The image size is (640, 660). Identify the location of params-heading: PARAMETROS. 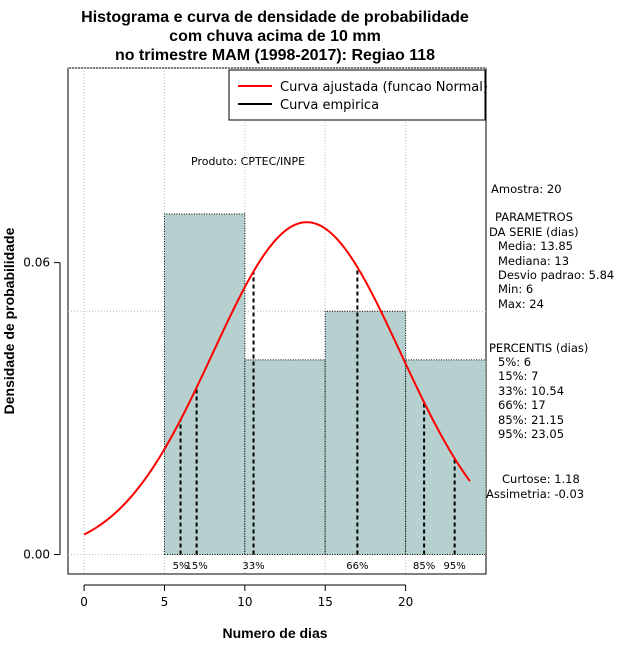
(534, 217).